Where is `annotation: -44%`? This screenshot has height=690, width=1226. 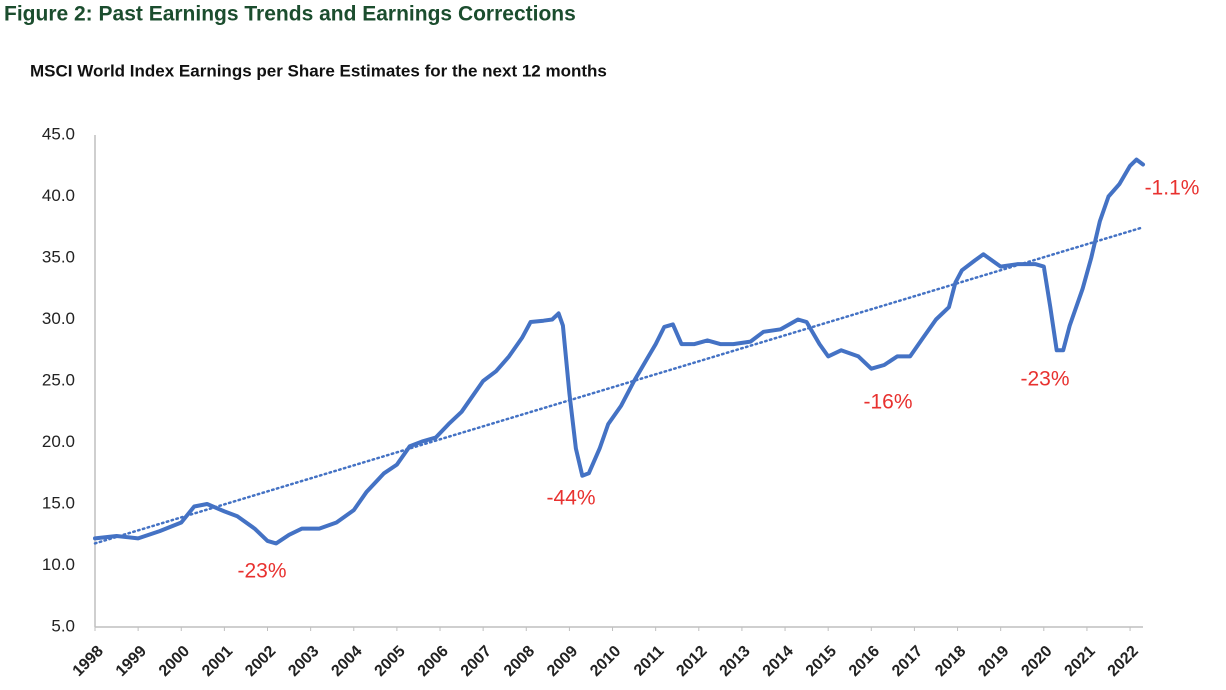 annotation: -44% is located at coordinates (570, 498).